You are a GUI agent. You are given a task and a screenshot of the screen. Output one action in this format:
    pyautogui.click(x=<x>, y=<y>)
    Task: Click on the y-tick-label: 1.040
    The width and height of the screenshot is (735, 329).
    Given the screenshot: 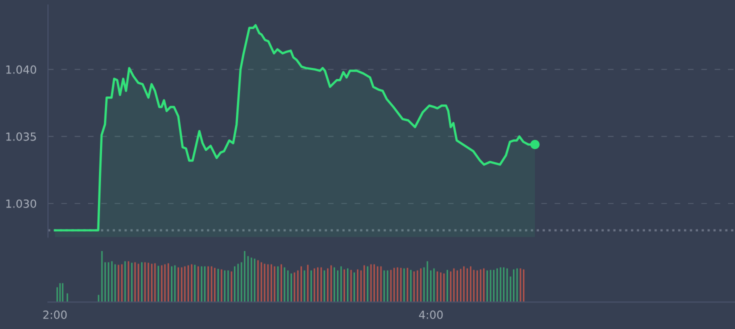 What is the action you would take?
    pyautogui.click(x=21, y=69)
    